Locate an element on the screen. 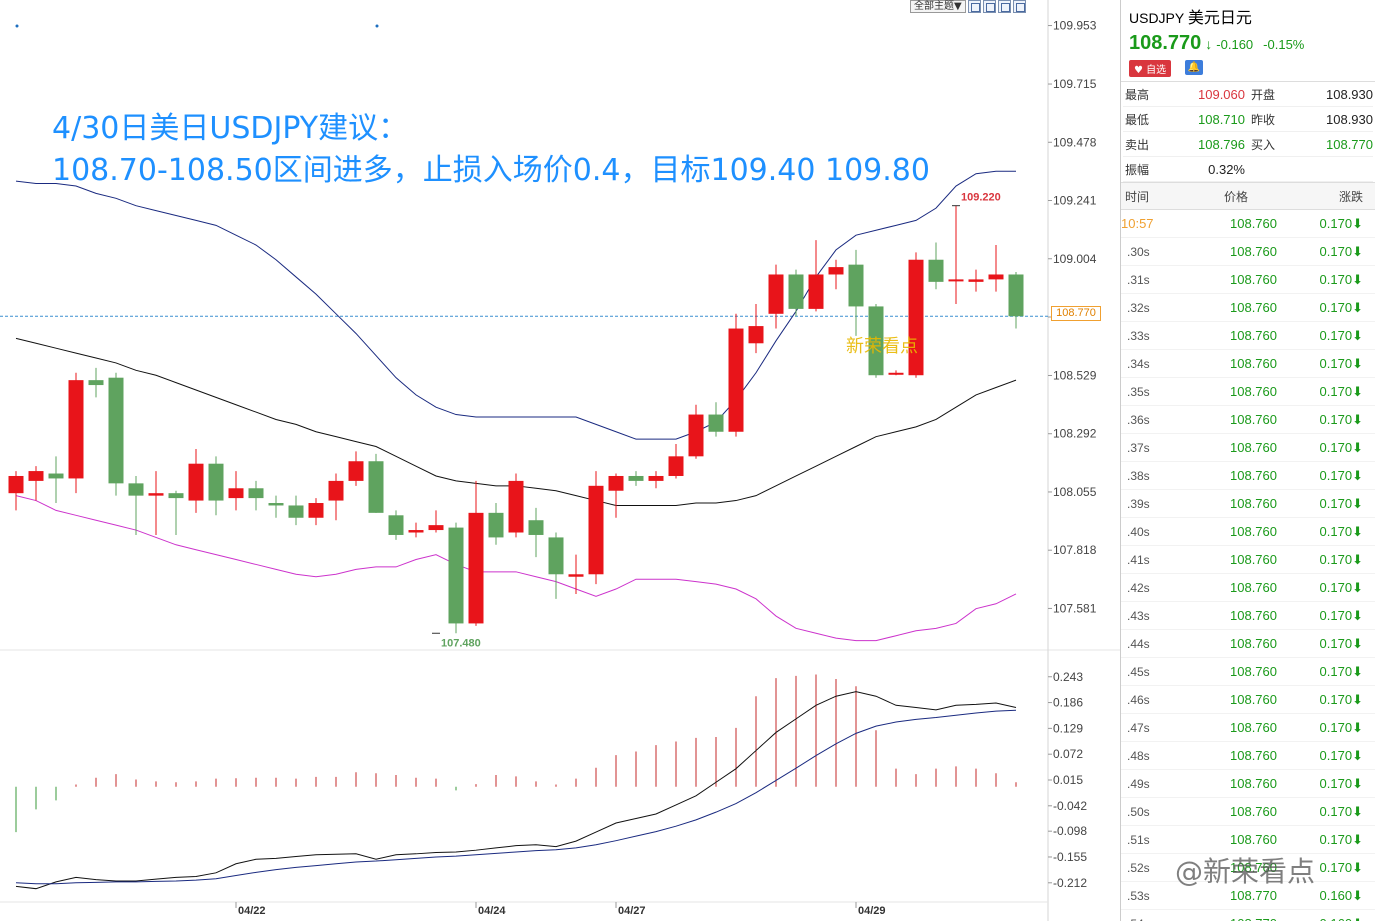 The width and height of the screenshot is (1375, 921). tick-time: .44s is located at coordinates (1138, 643).